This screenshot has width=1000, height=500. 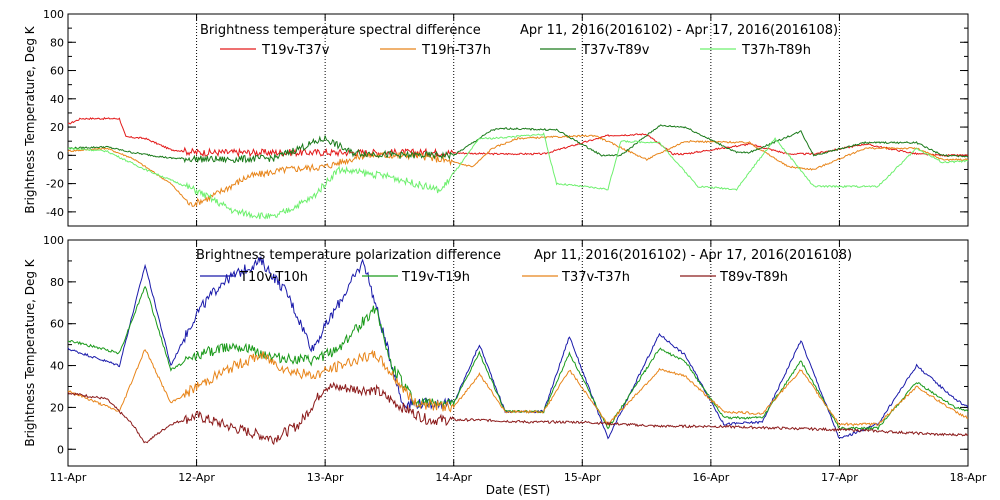 I want to click on top-series-line-t19h-t37h, so click(x=518, y=171).